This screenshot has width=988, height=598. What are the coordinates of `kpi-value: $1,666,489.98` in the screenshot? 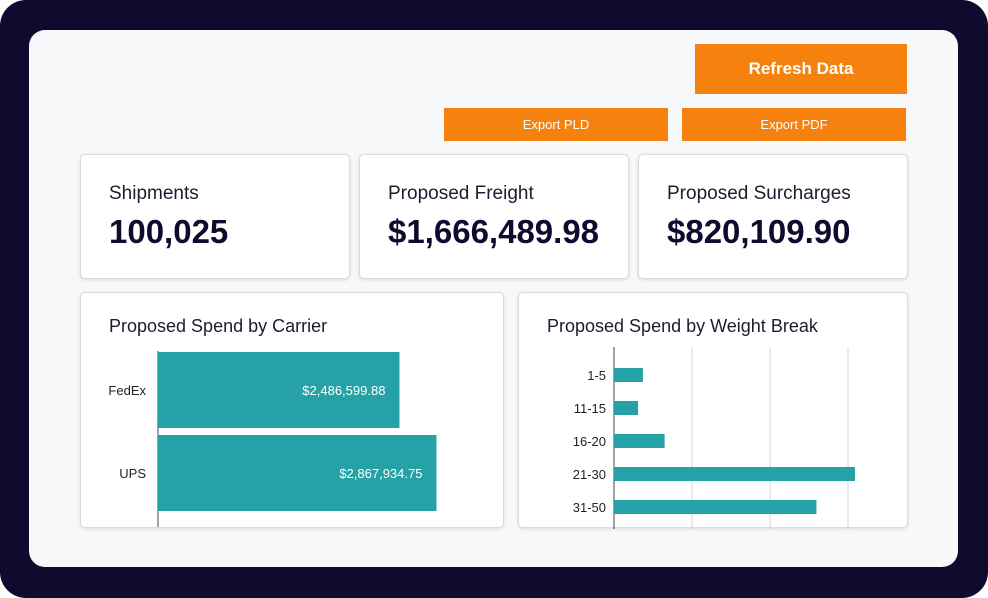 It's located at (494, 231).